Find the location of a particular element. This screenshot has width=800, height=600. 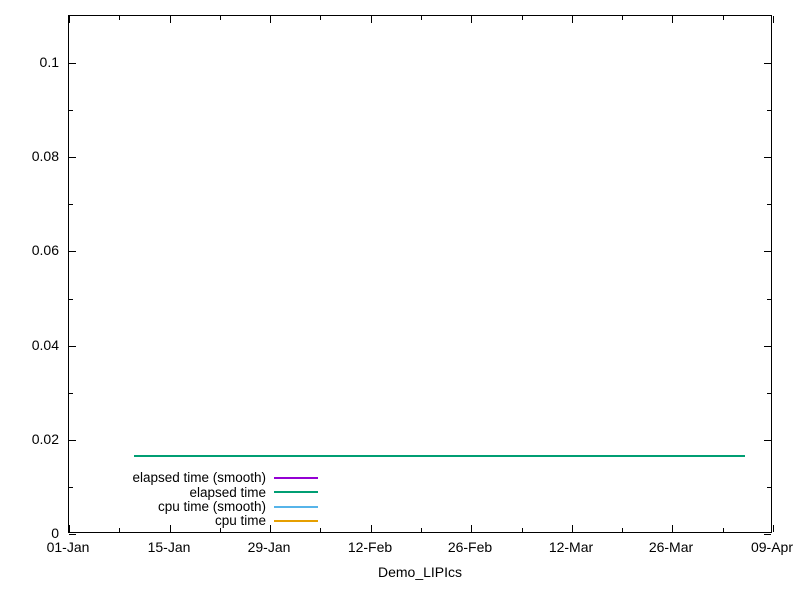

legend-row: cpu time (smooth) is located at coordinates (193, 507).